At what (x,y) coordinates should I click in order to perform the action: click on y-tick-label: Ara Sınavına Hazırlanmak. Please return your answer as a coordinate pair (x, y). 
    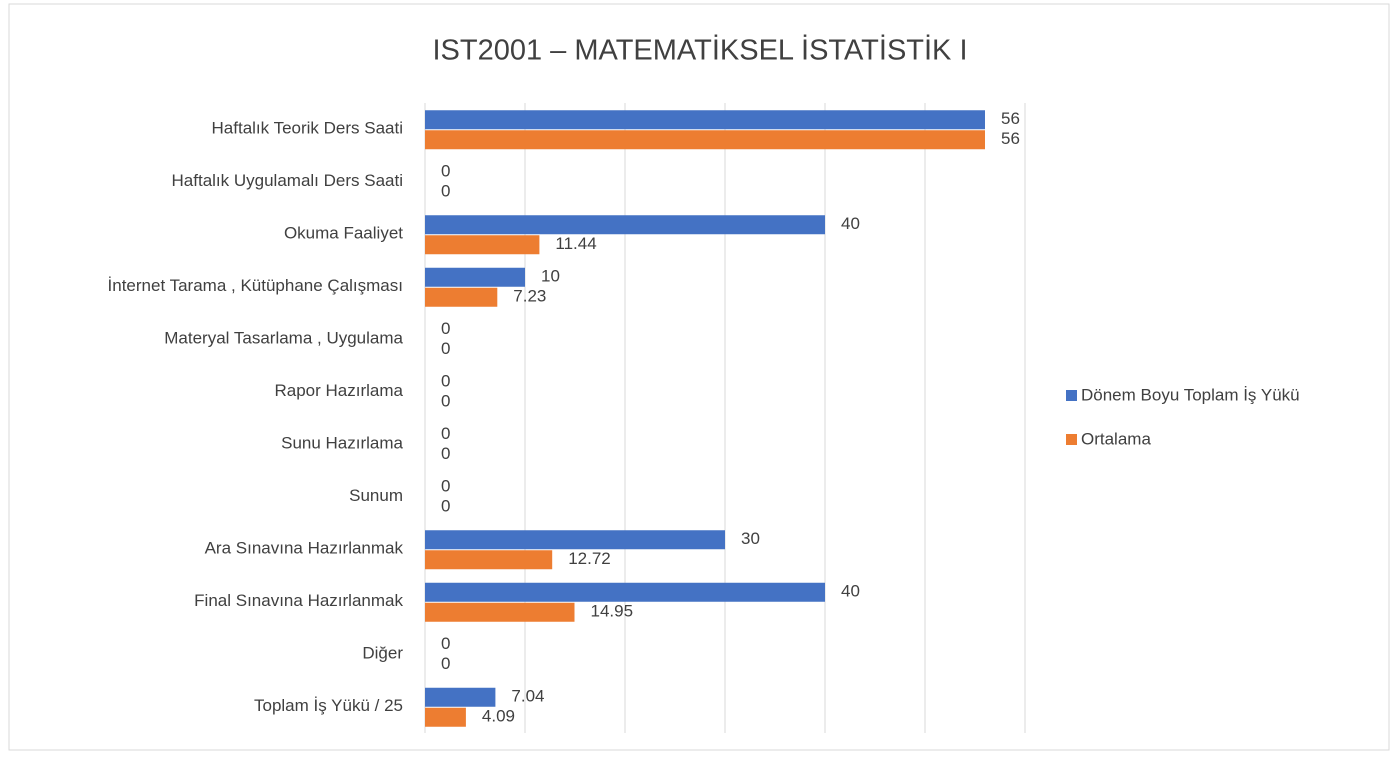
    Looking at the image, I should click on (304, 548).